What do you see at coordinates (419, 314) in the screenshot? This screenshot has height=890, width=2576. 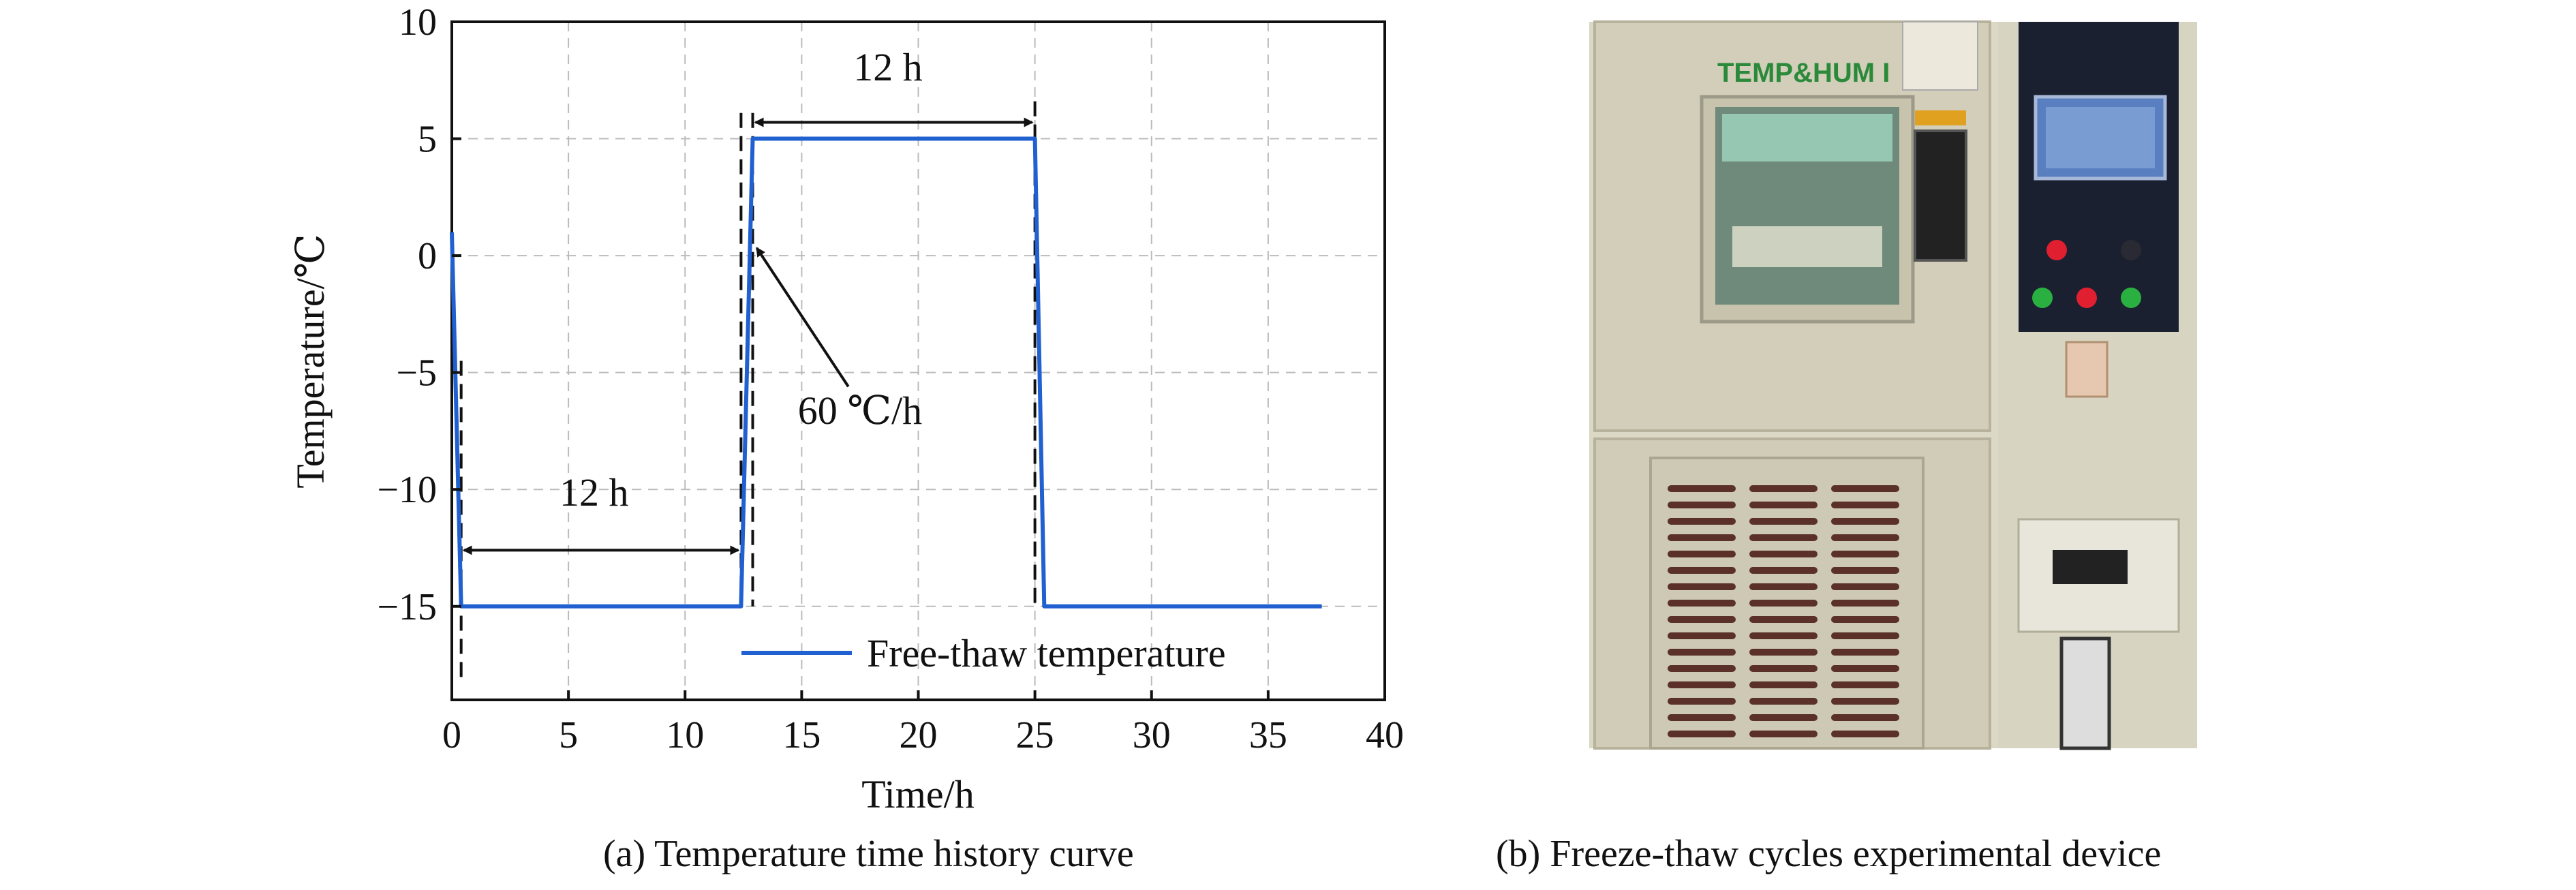 I see `y-axis-ticks: 10 5 0 −5 −10 −15` at bounding box center [419, 314].